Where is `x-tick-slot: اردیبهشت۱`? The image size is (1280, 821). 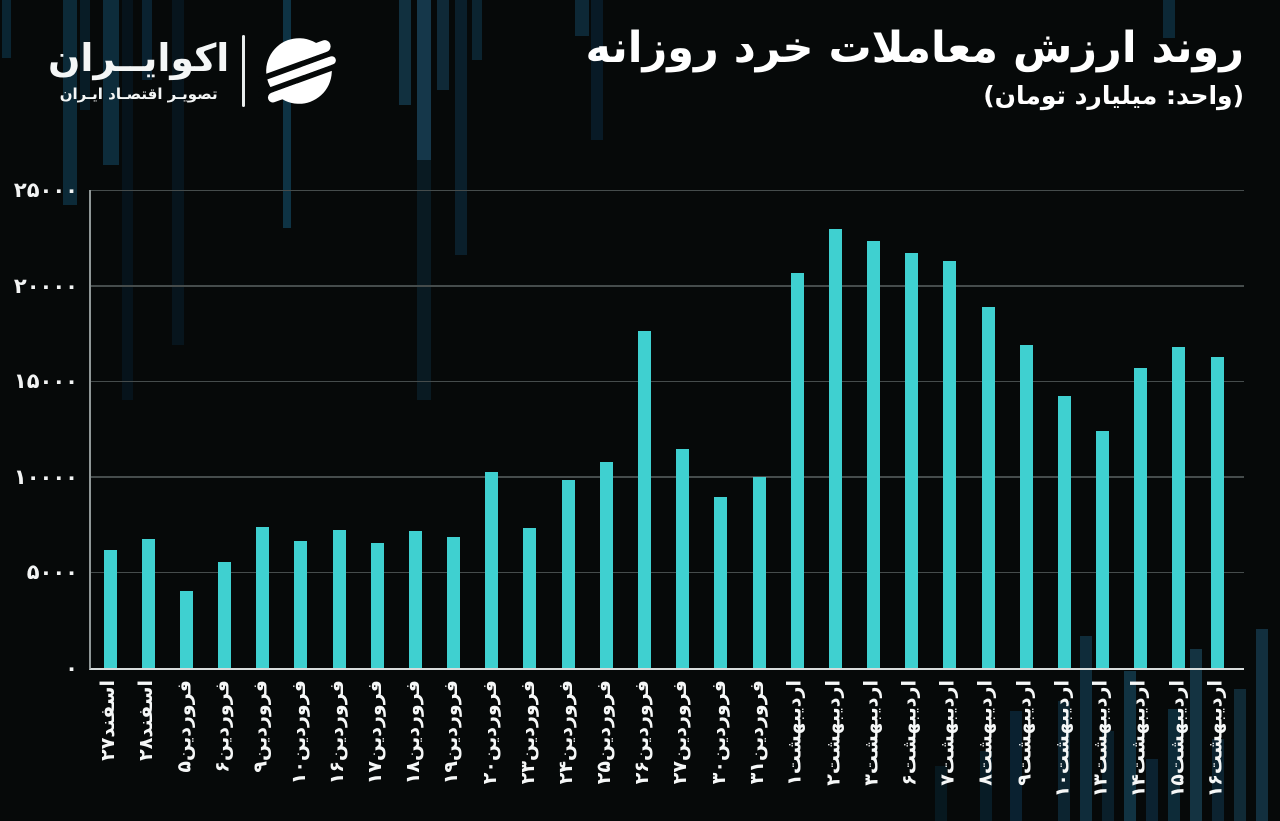 x-tick-slot: اردیبهشت۱ is located at coordinates (795, 750).